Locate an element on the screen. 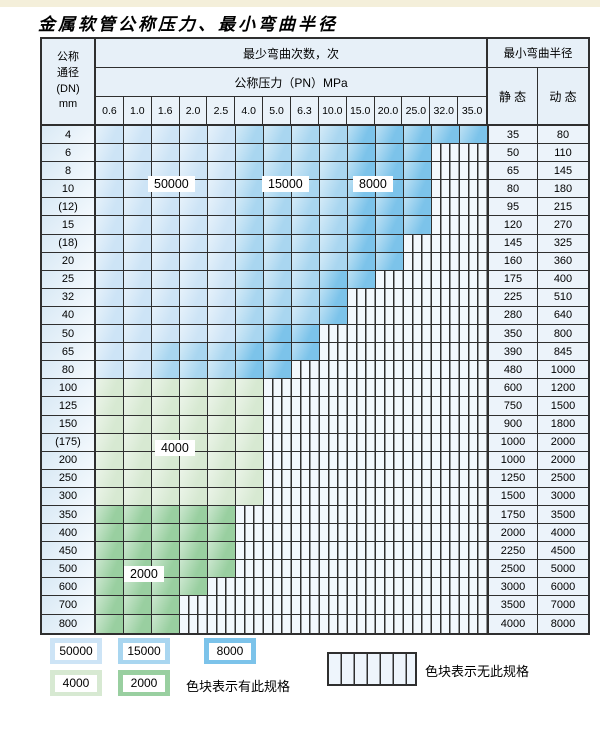  page-top-strip is located at coordinates (300, 3).